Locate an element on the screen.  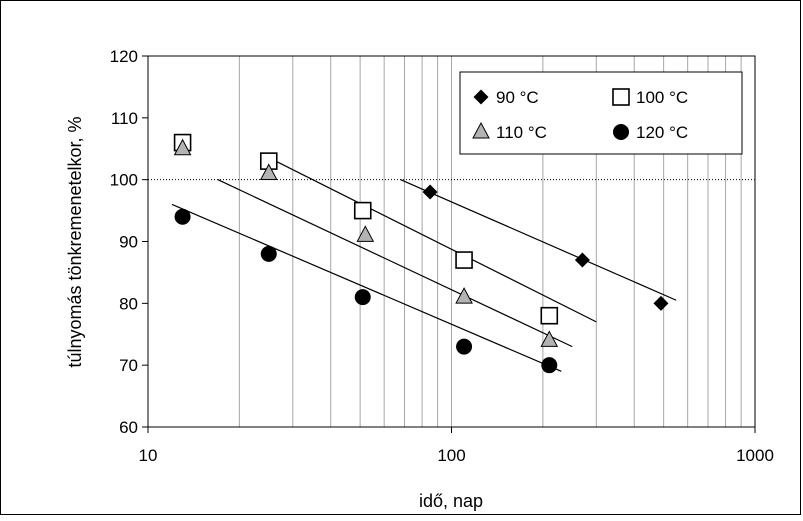
y-tick-label: 60 is located at coordinates (128, 427).